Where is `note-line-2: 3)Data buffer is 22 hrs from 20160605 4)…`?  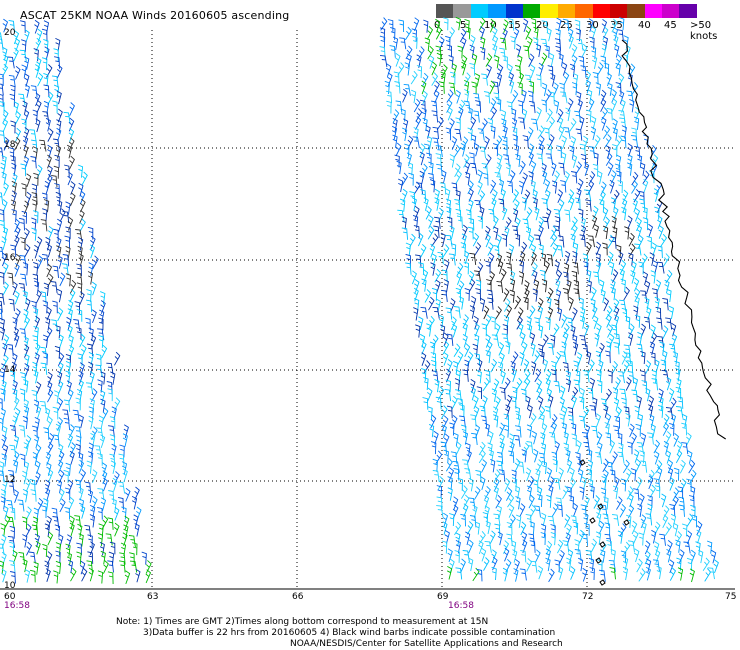
note-line-2: 3)Data buffer is 22 hrs from 20160605 4)… is located at coordinates (349, 633).